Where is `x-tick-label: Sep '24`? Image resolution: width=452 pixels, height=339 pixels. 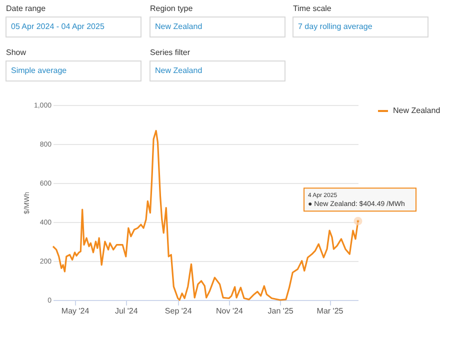 x-tick-label: Sep '24 is located at coordinates (178, 311).